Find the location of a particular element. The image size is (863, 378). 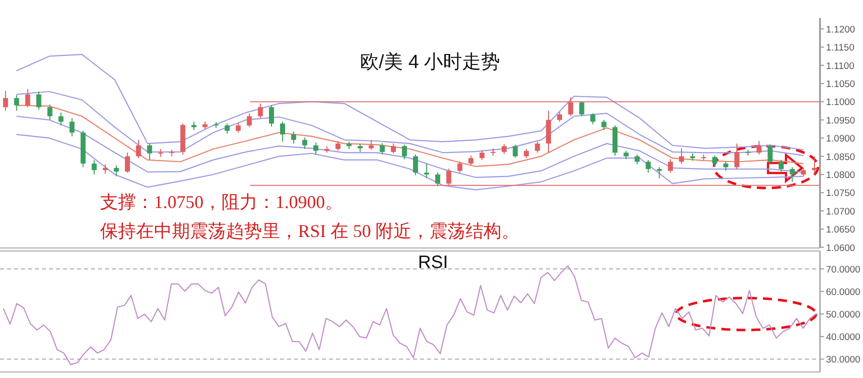

y-tick-label: 1.1200 is located at coordinates (841, 30).